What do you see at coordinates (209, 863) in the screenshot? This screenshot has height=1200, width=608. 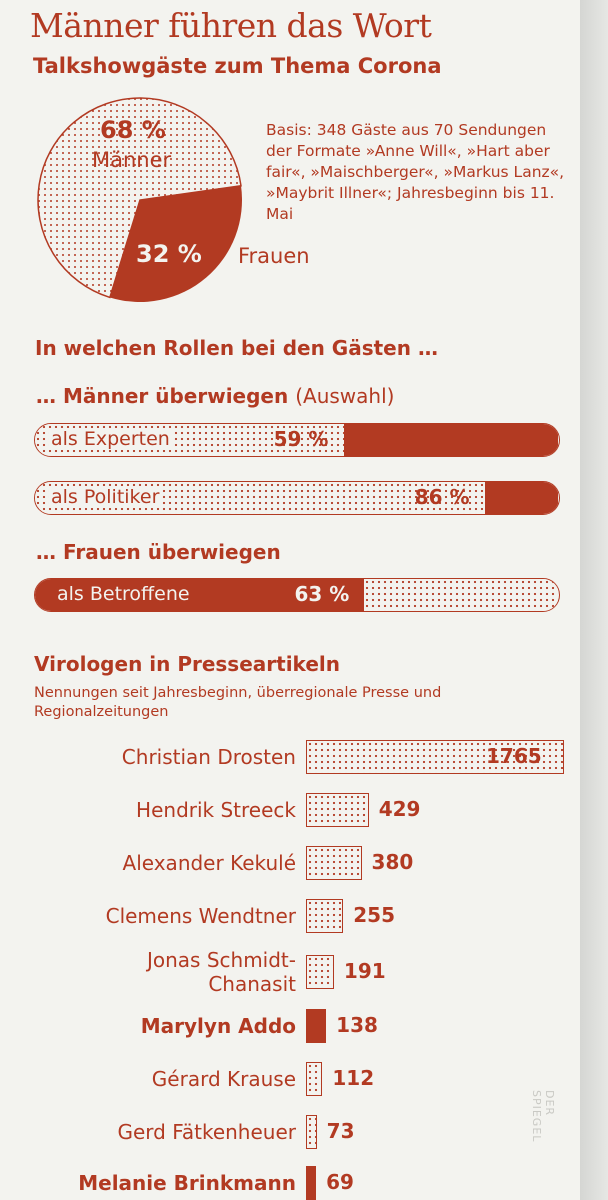 I see `virologist-name: Alexander Kekulé` at bounding box center [209, 863].